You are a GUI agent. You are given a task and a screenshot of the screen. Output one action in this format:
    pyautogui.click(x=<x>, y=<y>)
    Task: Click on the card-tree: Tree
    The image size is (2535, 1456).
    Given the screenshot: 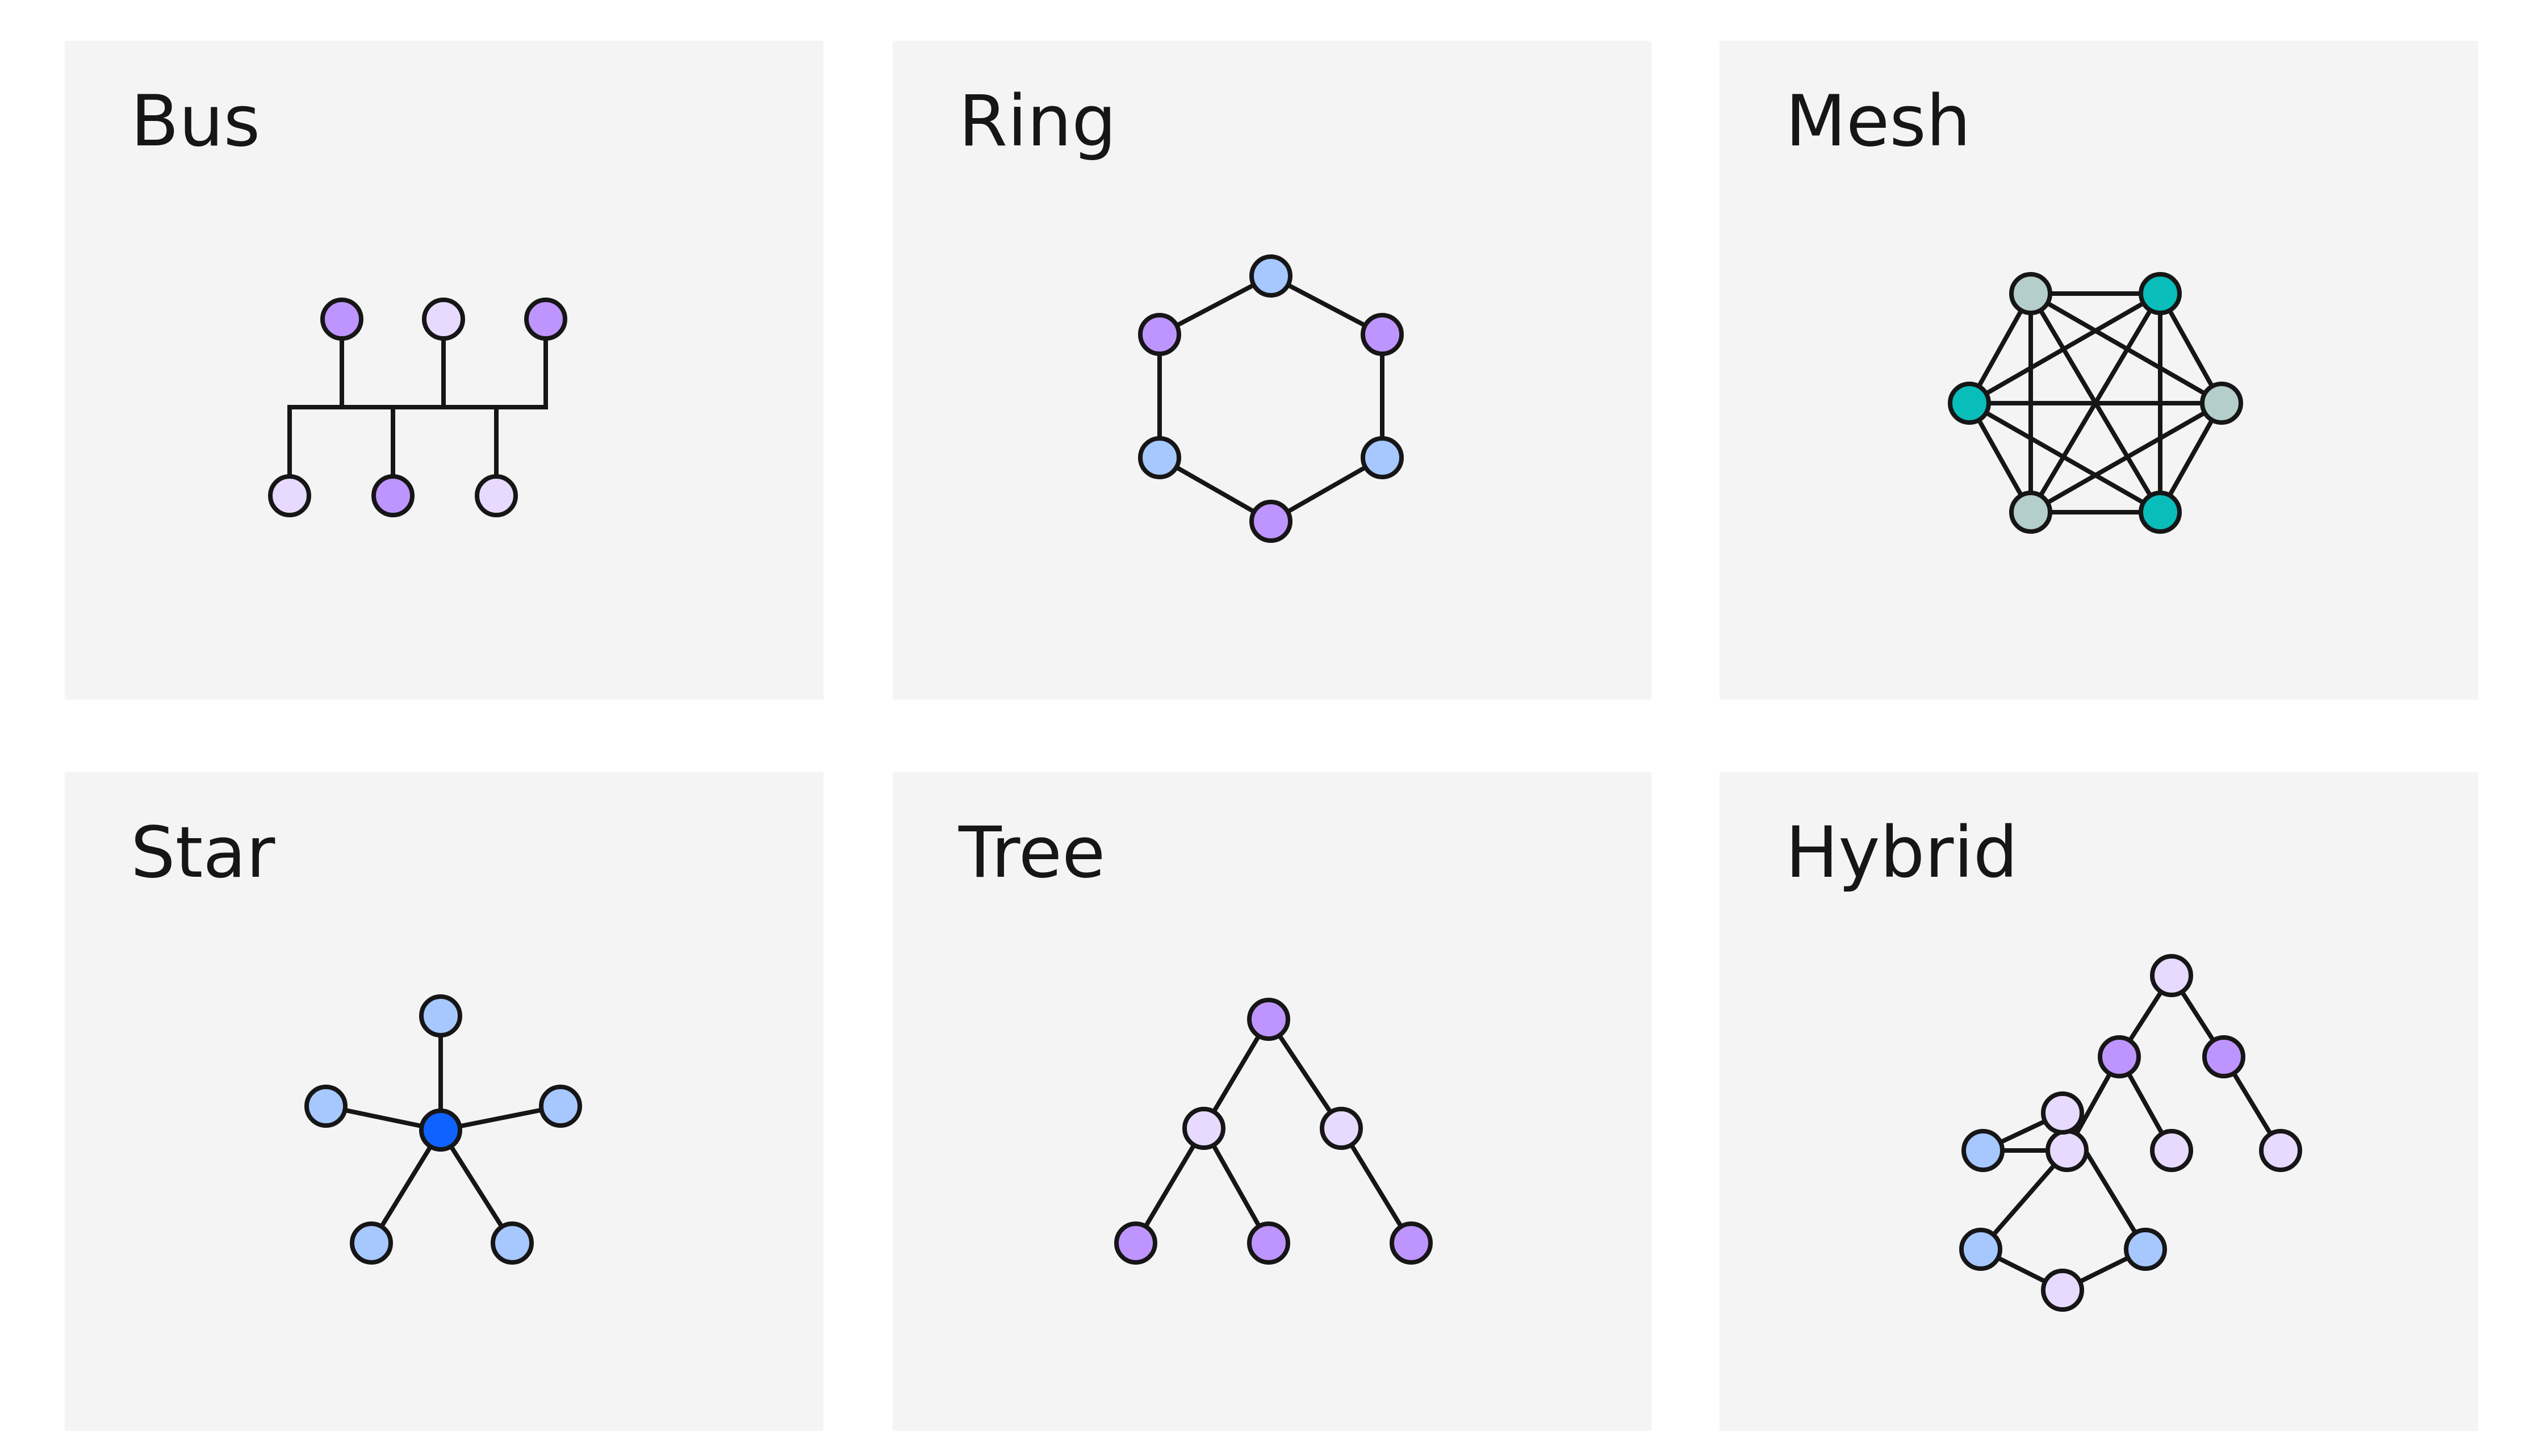 What is the action you would take?
    pyautogui.click(x=1272, y=1101)
    